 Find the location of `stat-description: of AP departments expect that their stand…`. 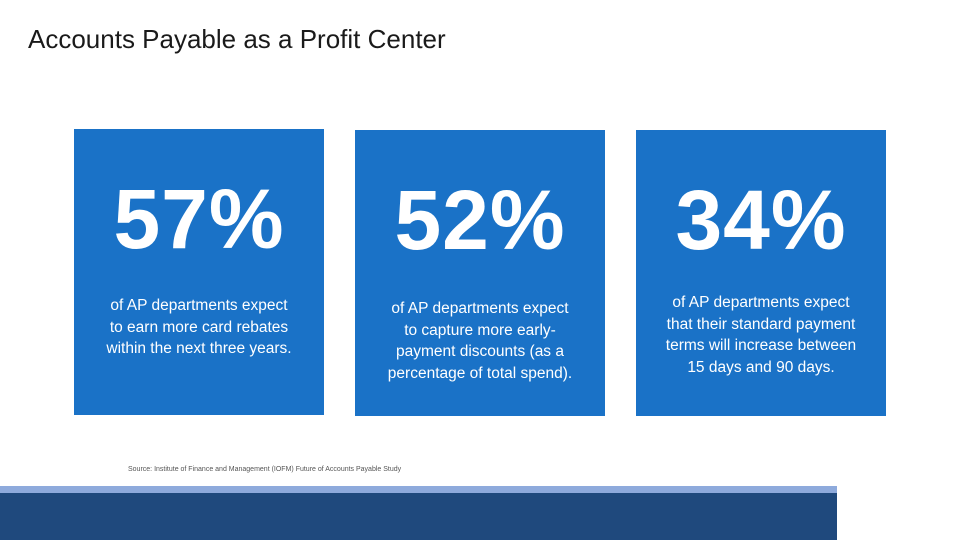

stat-description: of AP departments expect that their stand… is located at coordinates (761, 335).